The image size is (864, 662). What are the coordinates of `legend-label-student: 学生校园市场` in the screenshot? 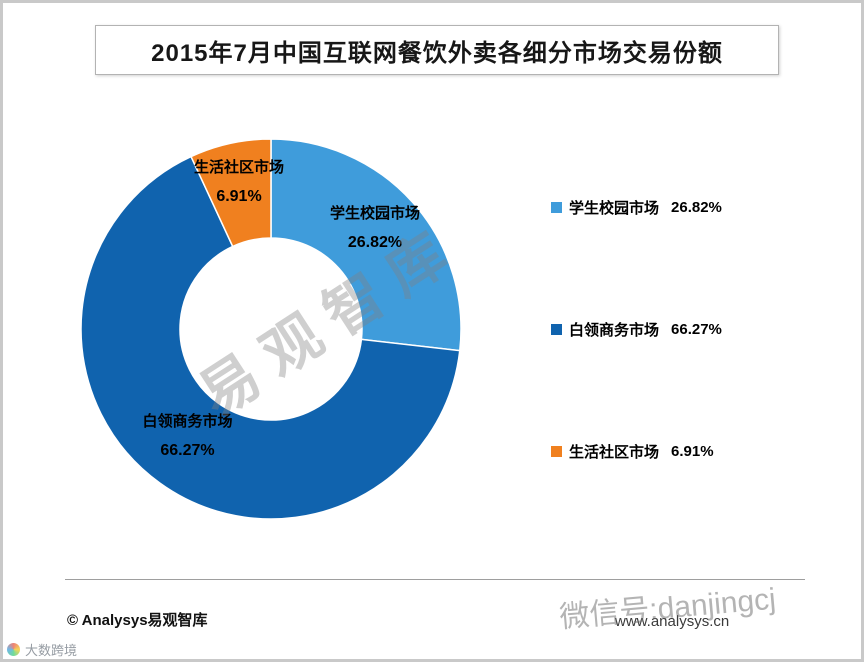 It's located at (614, 208).